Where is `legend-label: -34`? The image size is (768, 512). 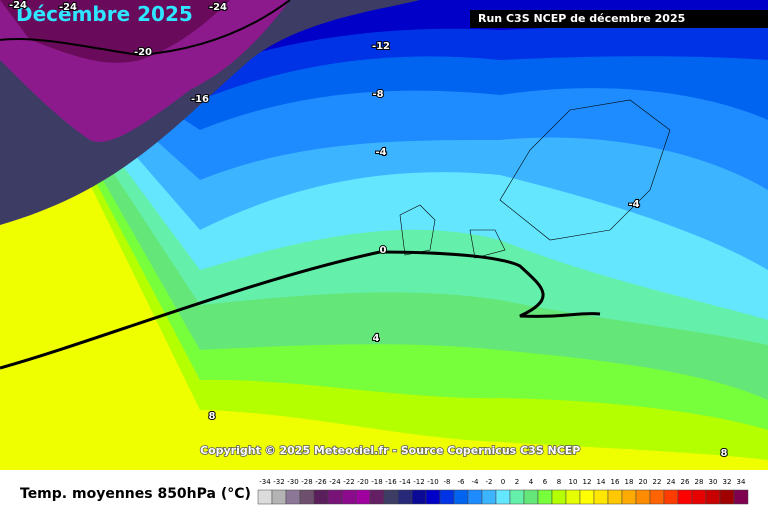 legend-label: -34 is located at coordinates (265, 482).